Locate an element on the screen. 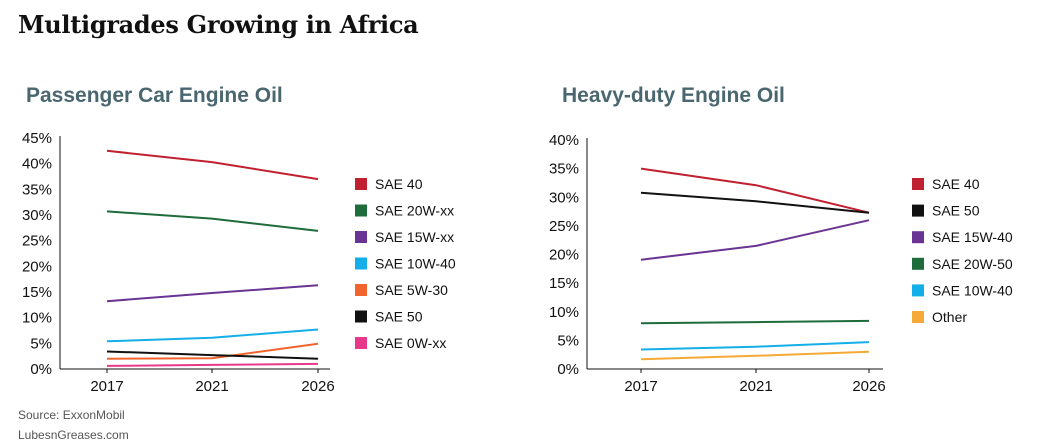 The image size is (1047, 445). legend-label: SAE 5W-30 is located at coordinates (411, 290).